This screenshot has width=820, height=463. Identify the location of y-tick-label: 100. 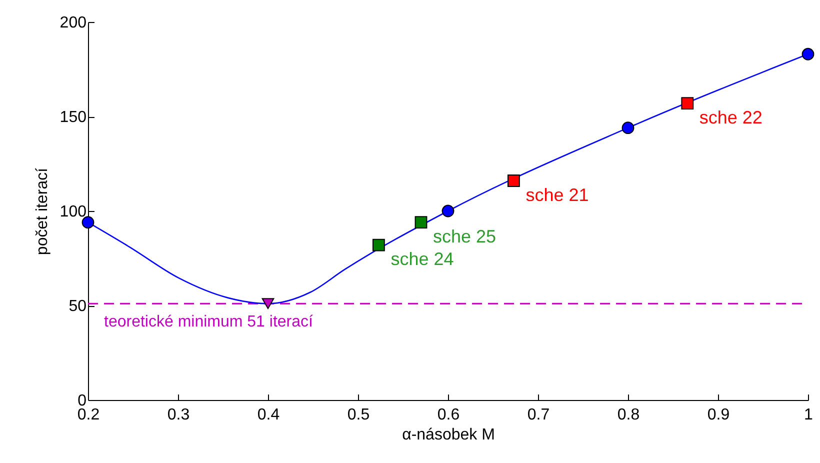
(73, 212).